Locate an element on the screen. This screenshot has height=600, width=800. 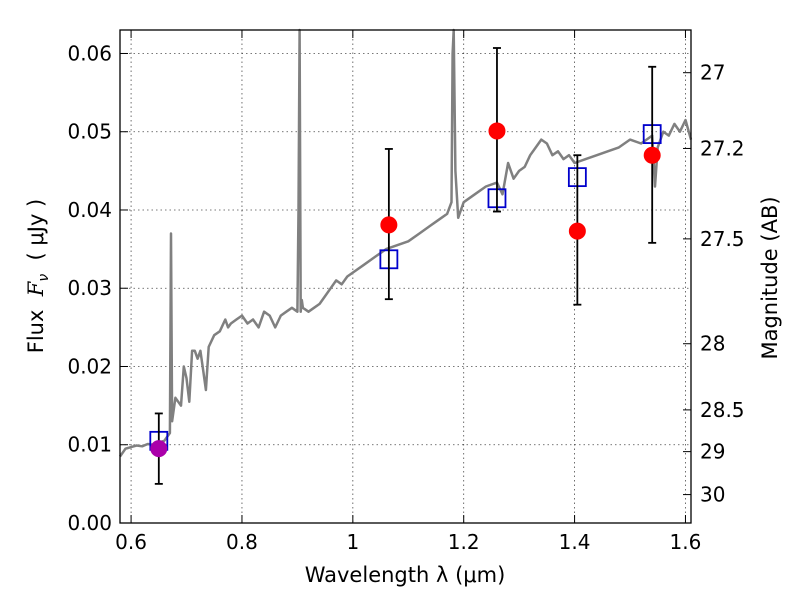
y-tick-label: 0.02 is located at coordinates (89, 366).